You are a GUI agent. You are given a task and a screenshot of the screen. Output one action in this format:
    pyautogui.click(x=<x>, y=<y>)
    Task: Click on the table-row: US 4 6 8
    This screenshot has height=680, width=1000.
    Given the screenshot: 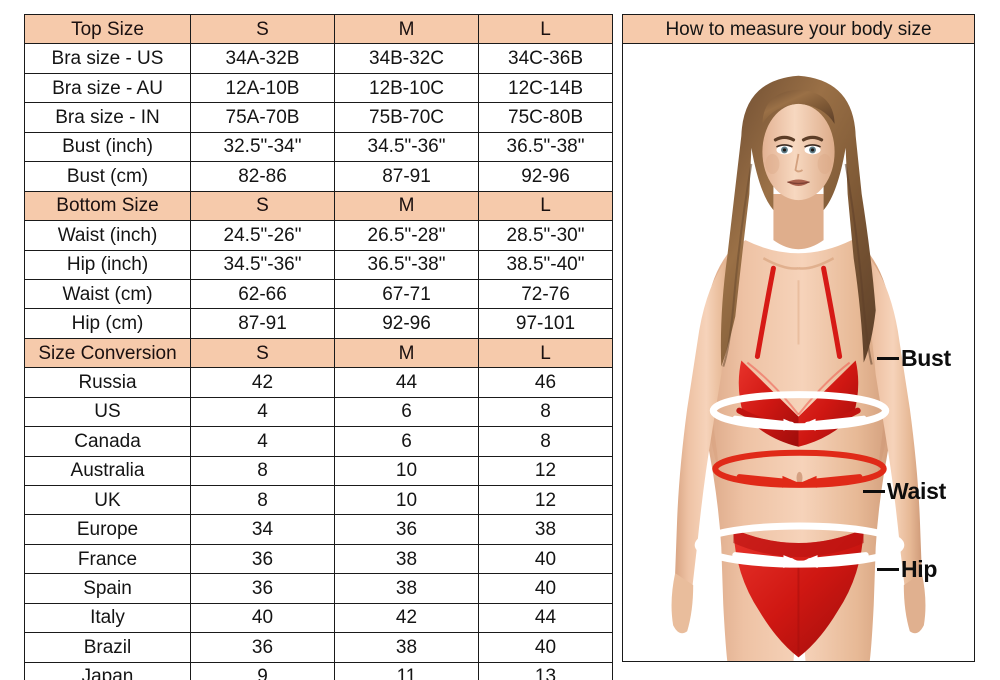 What is the action you would take?
    pyautogui.click(x=318, y=412)
    